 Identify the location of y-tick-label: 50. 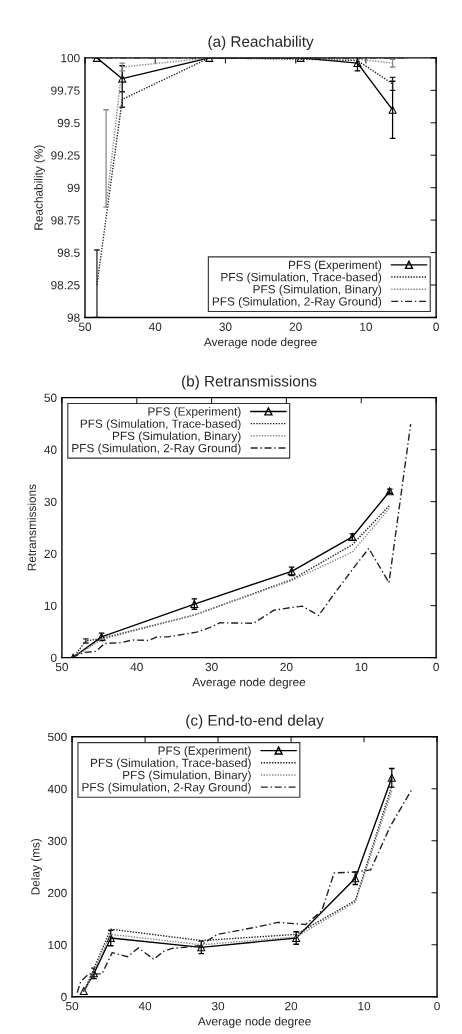
(50, 397).